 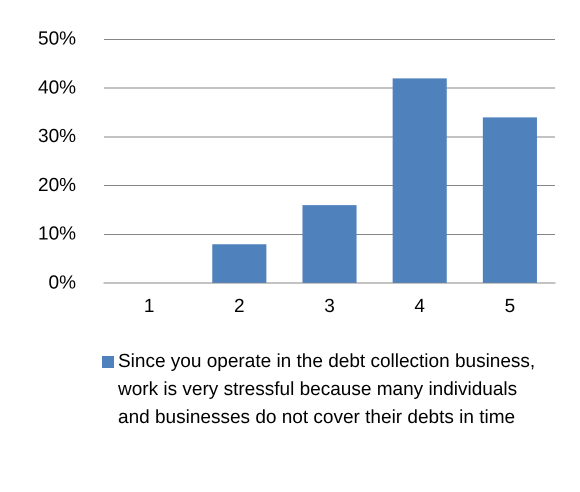 I want to click on x-tick-label: 5, so click(x=510, y=306).